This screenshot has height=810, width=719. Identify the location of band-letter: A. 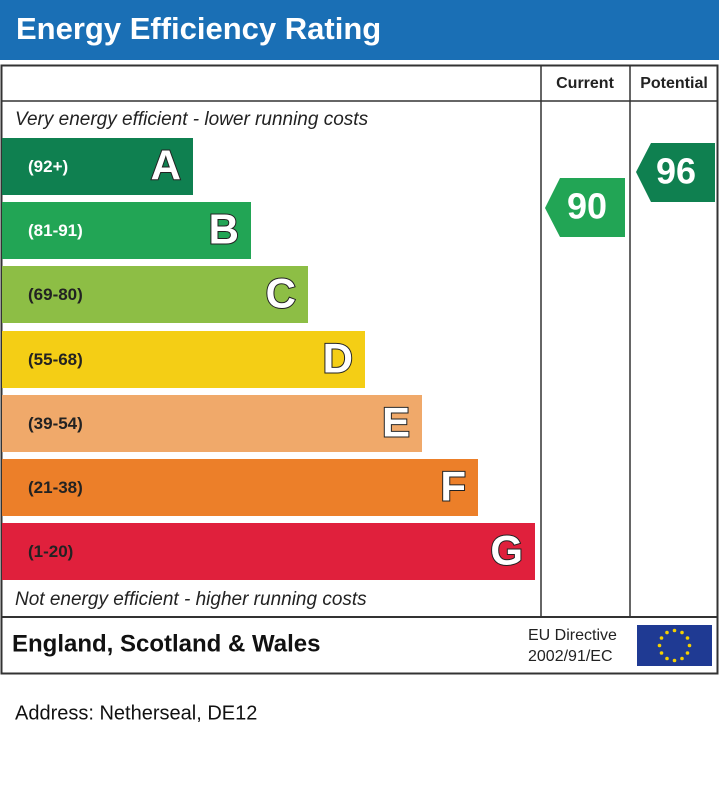
(166, 165).